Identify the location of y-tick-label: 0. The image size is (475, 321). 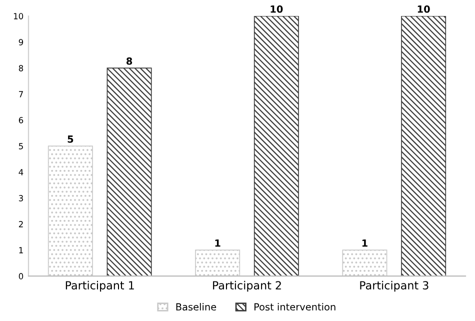
(21, 276).